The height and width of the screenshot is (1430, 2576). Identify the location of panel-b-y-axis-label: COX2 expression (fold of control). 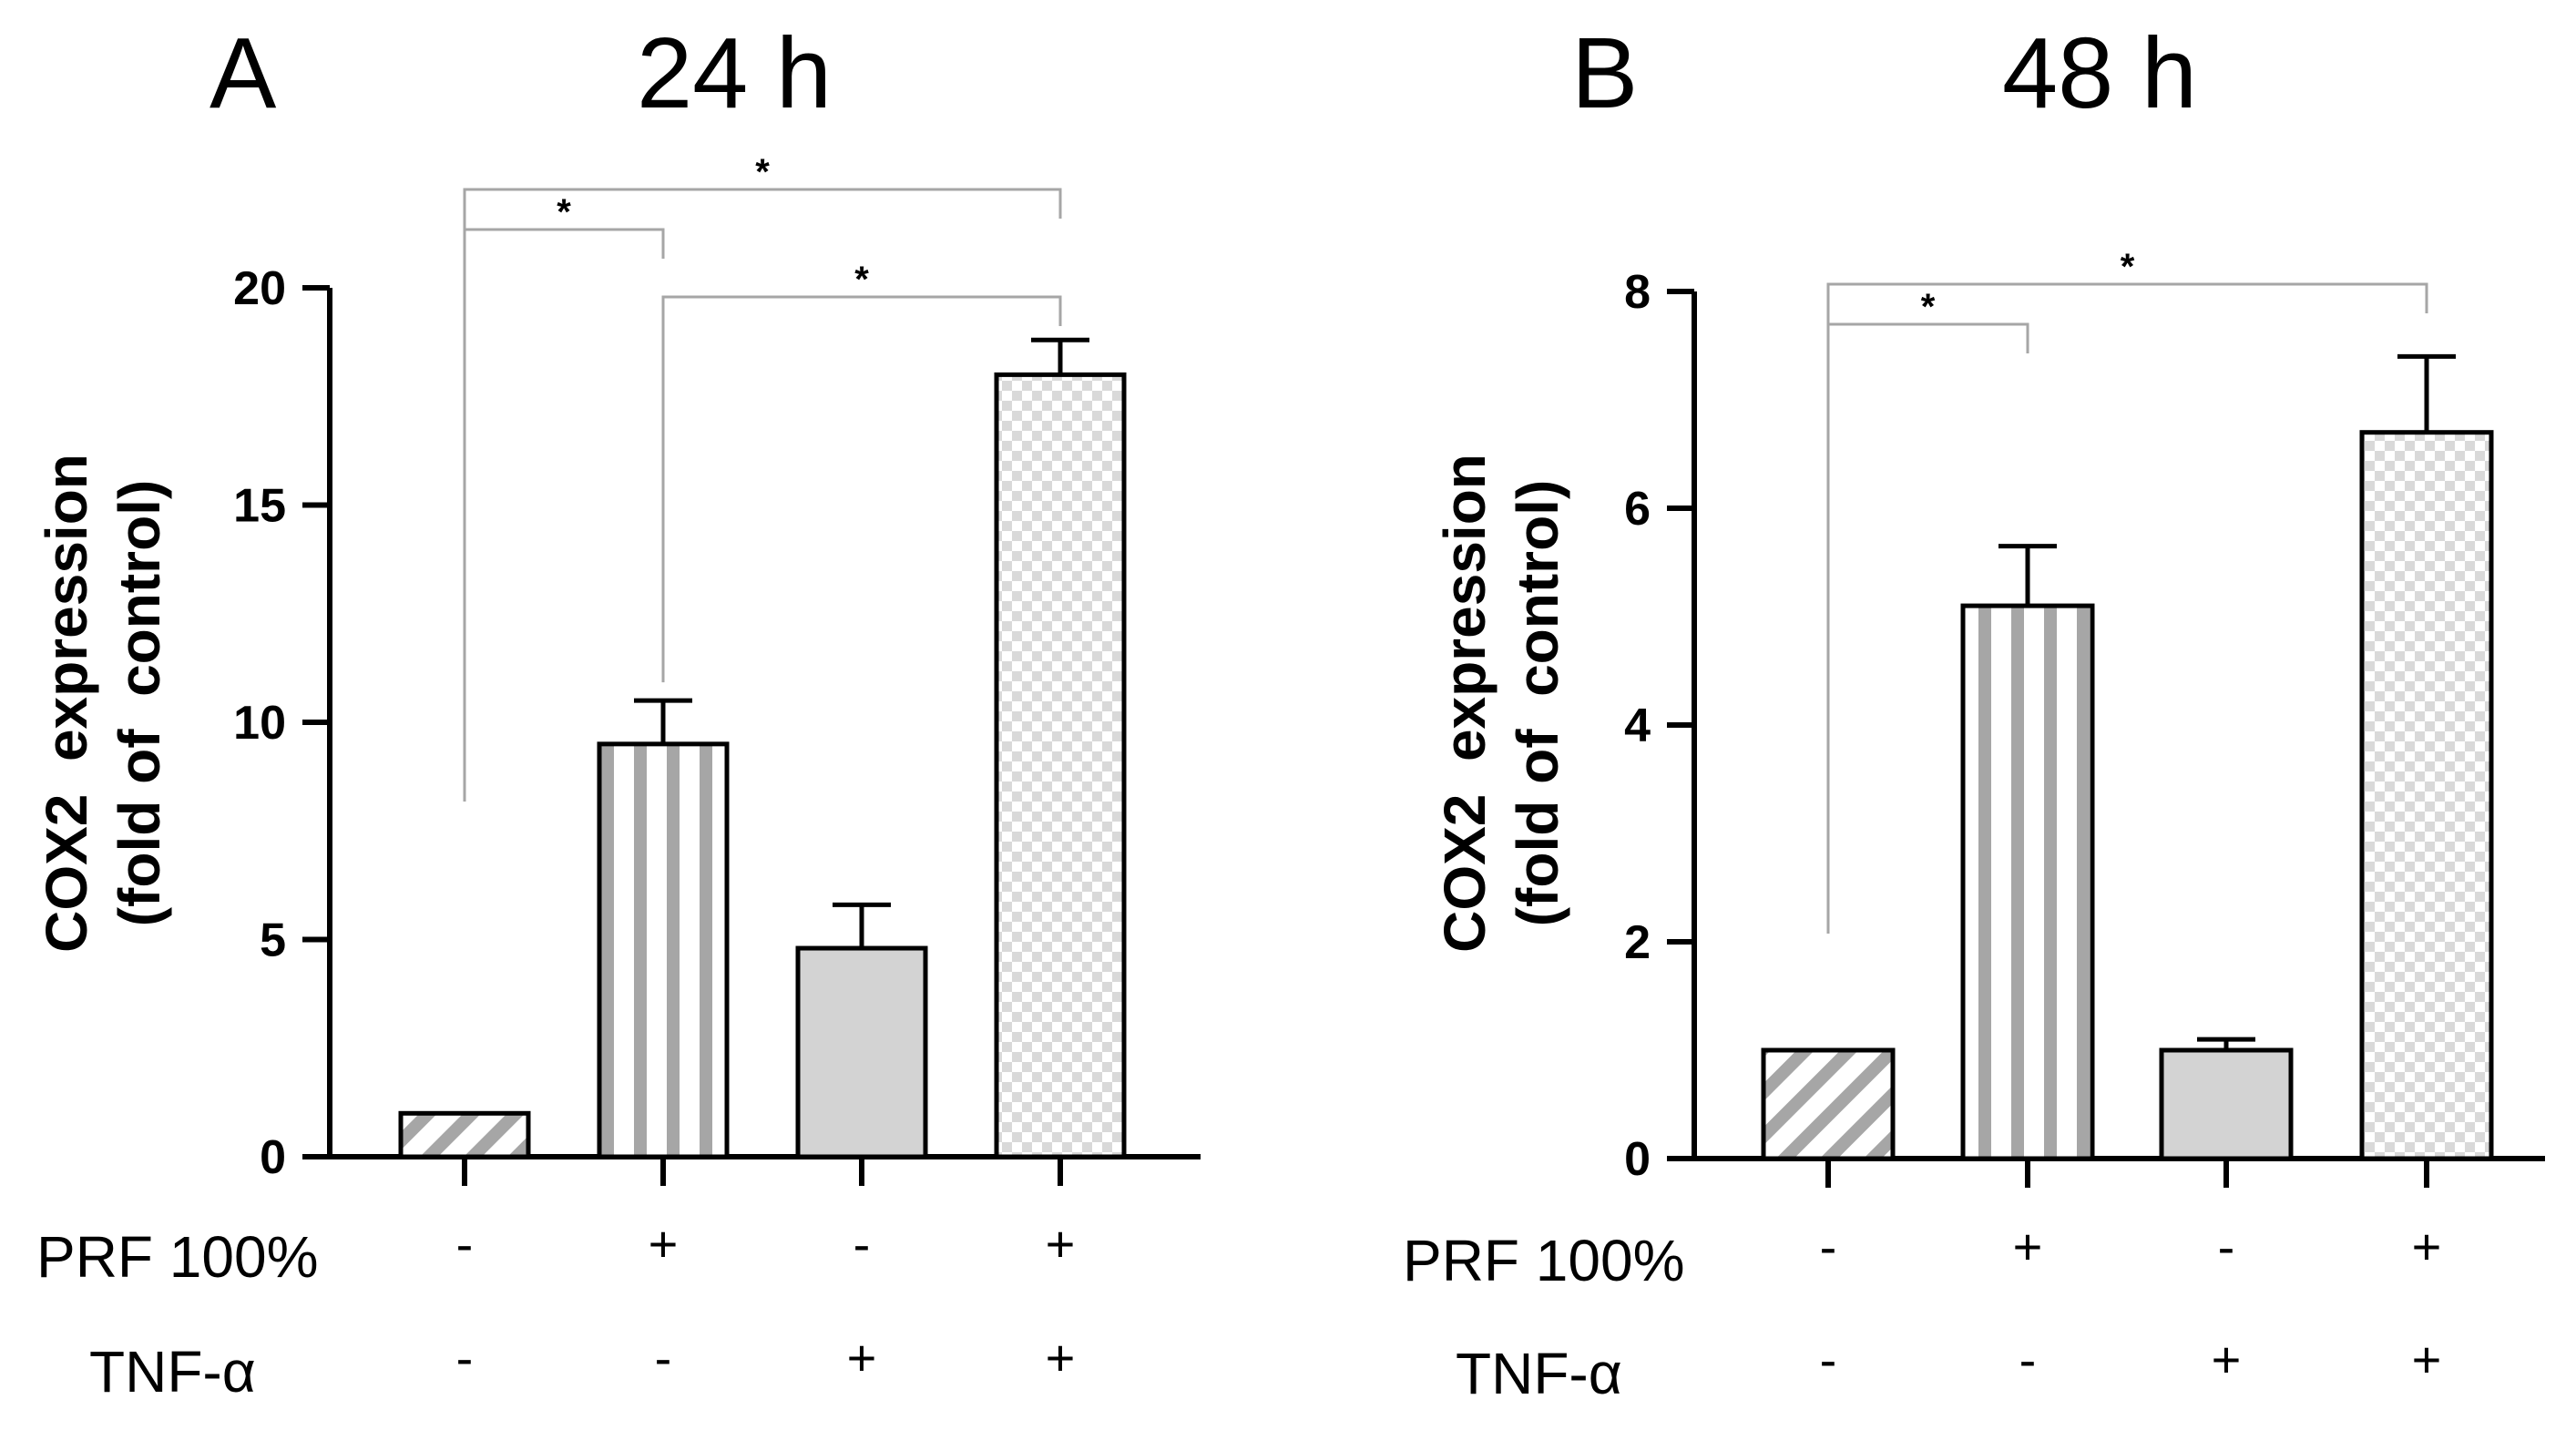
(1501, 703).